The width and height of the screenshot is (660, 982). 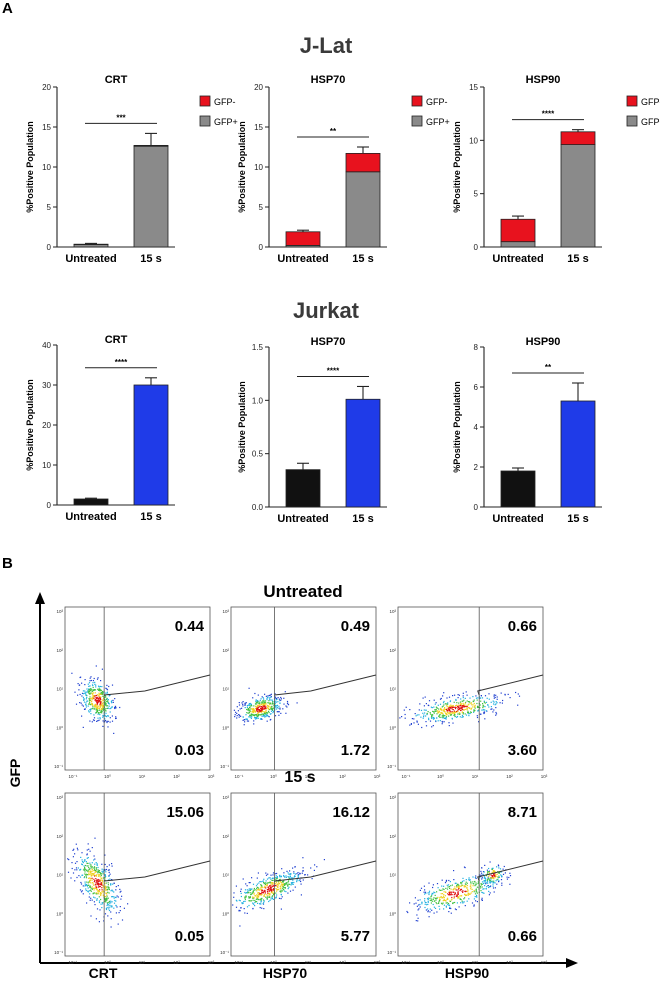 I want to click on lower-quadrant-value: 1.72, so click(x=355, y=750).